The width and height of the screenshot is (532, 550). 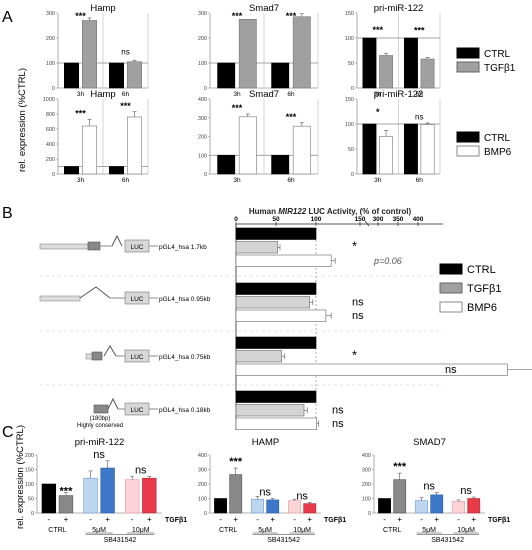 I want to click on y-tick-label: 300, so click(x=202, y=119).